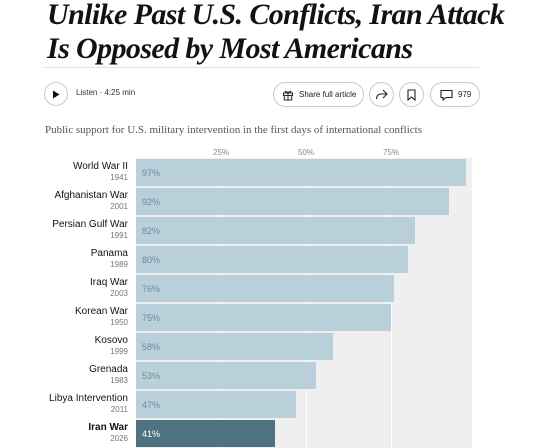  I want to click on category-label: Afghanistan War 2001, so click(91, 201).